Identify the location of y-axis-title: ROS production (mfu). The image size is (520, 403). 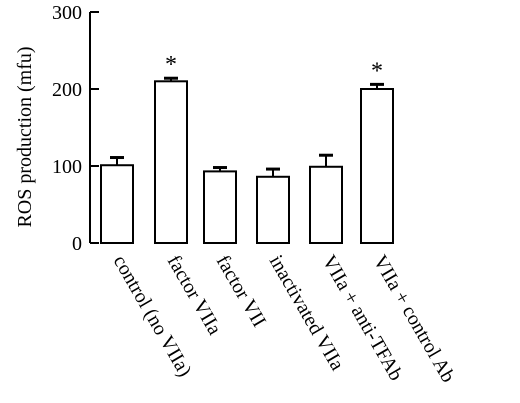
(25, 136).